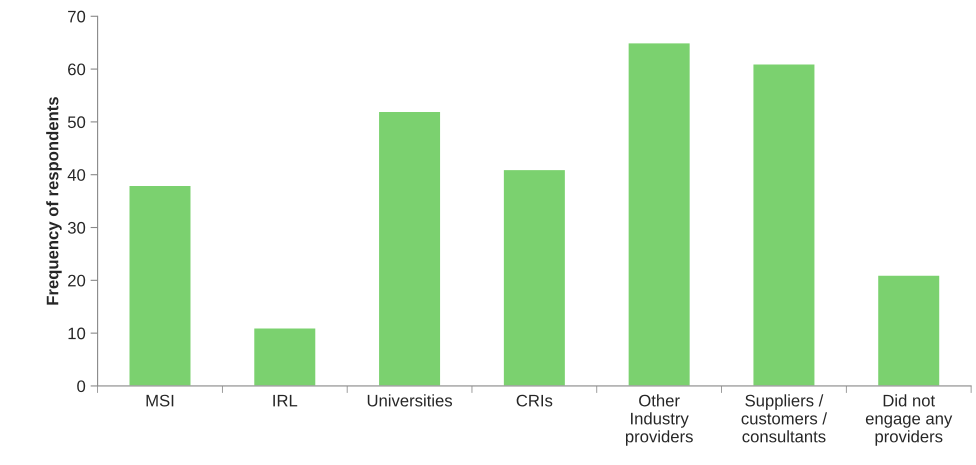  I want to click on y-tick-label: 40, so click(77, 175).